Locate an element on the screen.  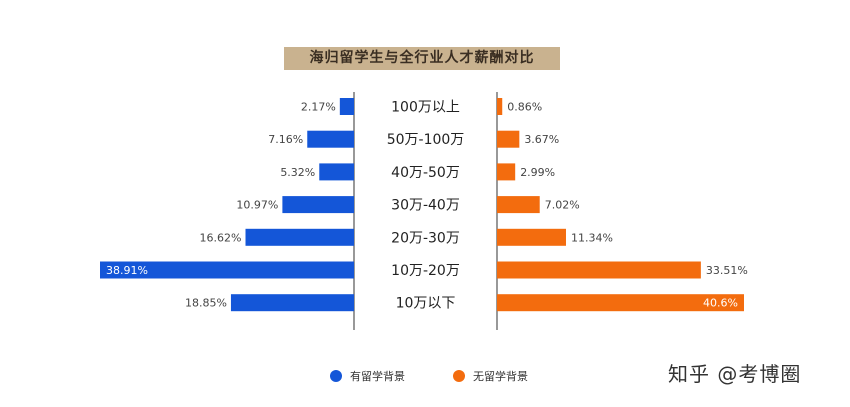
data-label-domestic: 33.51% is located at coordinates (727, 270).